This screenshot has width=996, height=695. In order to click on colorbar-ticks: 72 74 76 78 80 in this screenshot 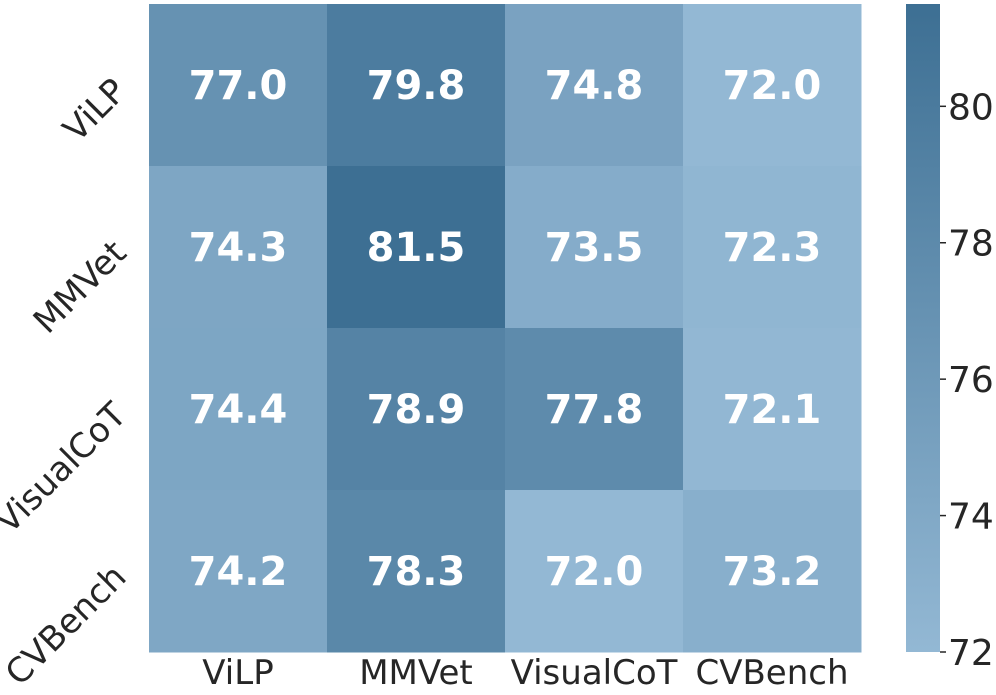, I will do `click(967, 380)`.